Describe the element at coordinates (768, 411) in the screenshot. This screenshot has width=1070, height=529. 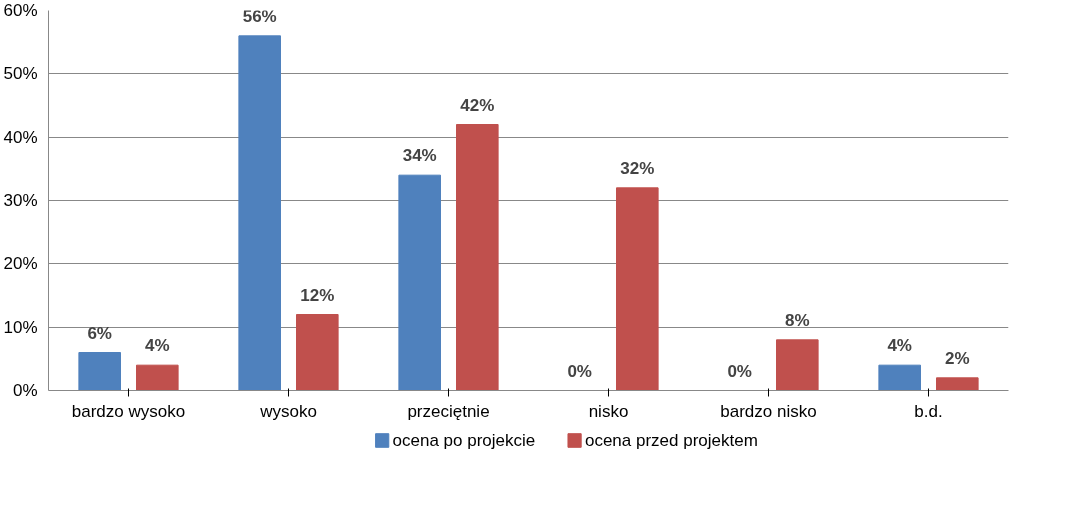
I see `x-tick-label: bardzo nisko` at that location.